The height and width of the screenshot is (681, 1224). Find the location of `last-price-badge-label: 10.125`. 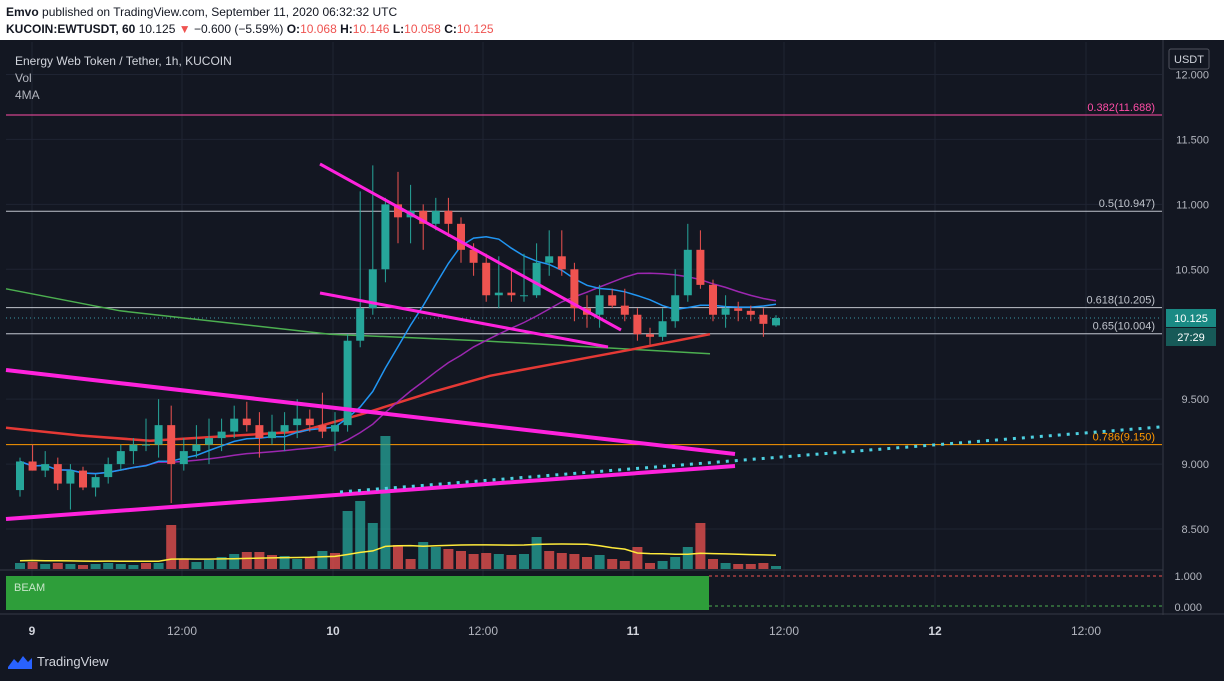

last-price-badge-label: 10.125 is located at coordinates (1191, 319).